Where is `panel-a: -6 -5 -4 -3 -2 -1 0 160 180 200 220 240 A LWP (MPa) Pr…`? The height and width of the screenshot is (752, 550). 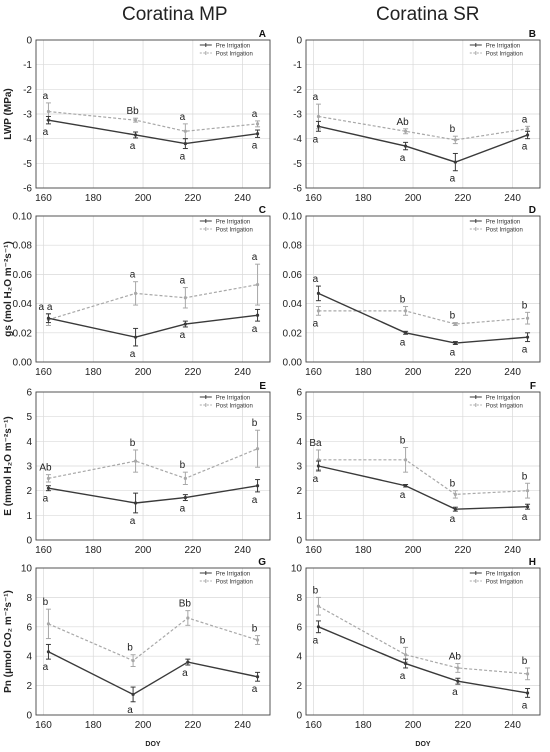 panel-a: -6 -5 -4 -3 -2 -1 0 160 180 200 220 240 A LWP (MPa) Pr… is located at coordinates (137, 116).